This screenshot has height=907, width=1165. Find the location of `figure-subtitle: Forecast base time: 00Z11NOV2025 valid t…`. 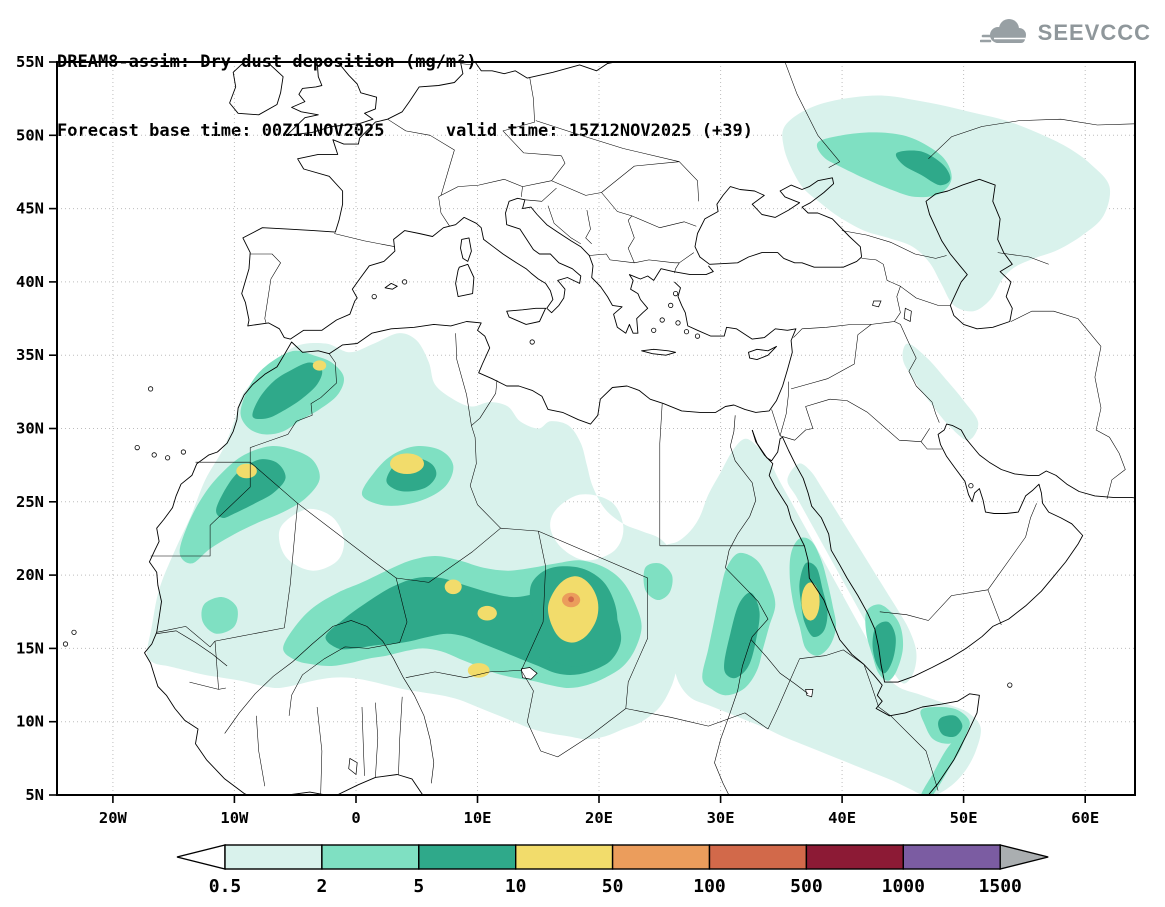

figure-subtitle: Forecast base time: 00Z11NOV2025 valid t… is located at coordinates (405, 131).